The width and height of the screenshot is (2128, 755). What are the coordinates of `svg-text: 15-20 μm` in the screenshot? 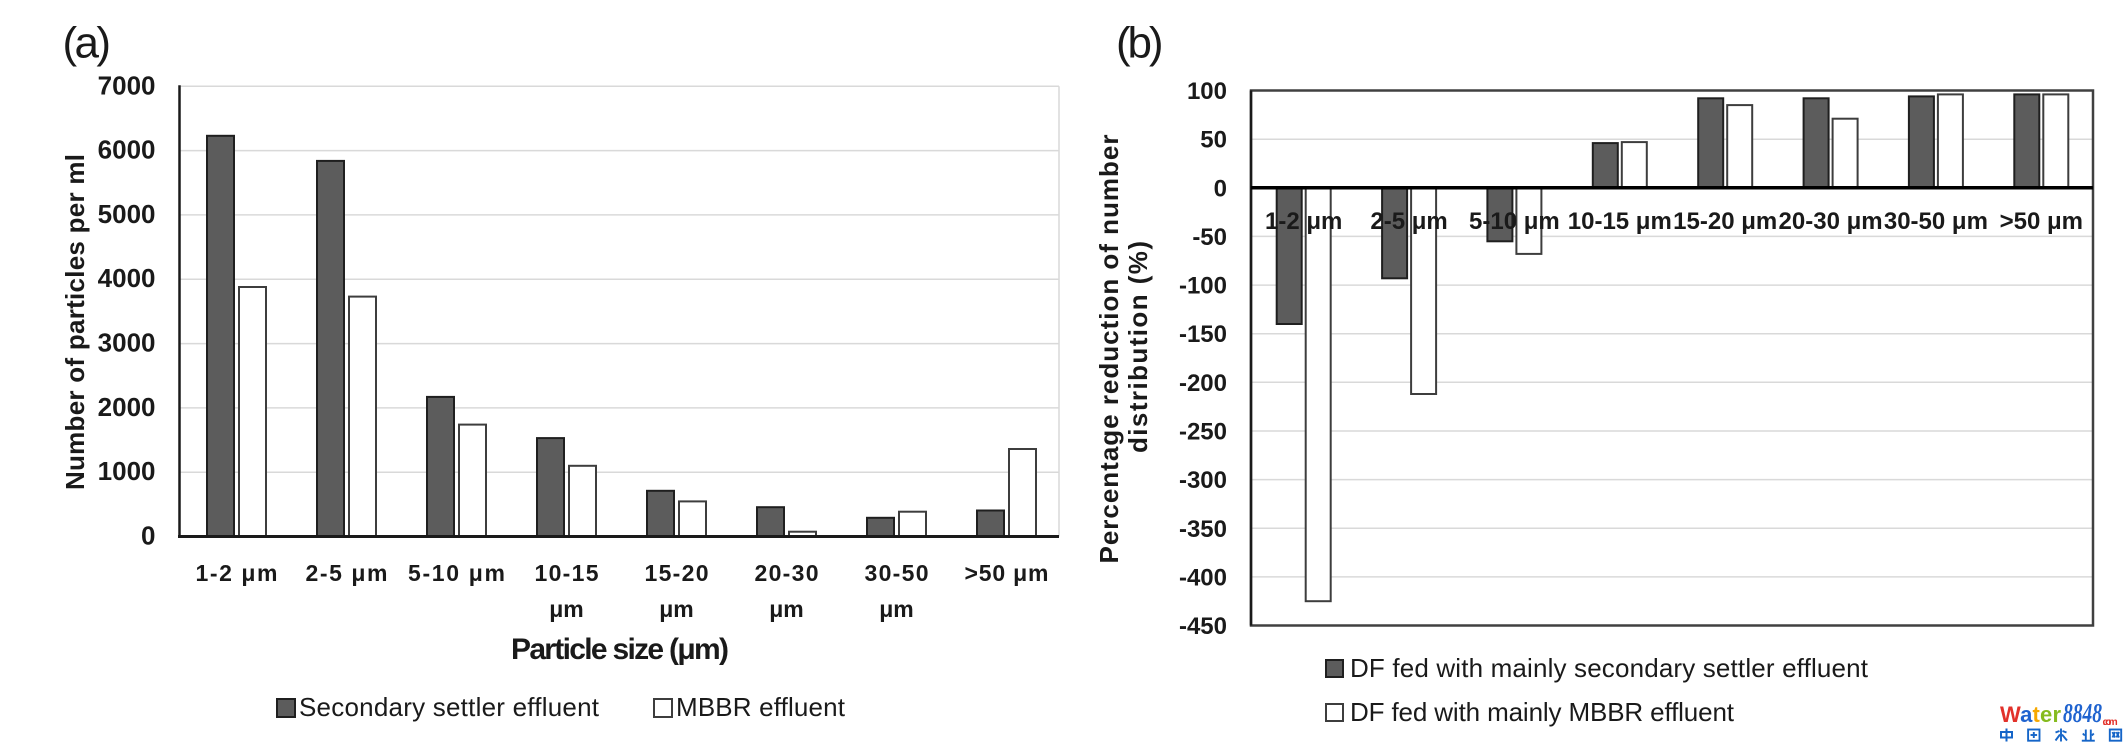 It's located at (1725, 221).